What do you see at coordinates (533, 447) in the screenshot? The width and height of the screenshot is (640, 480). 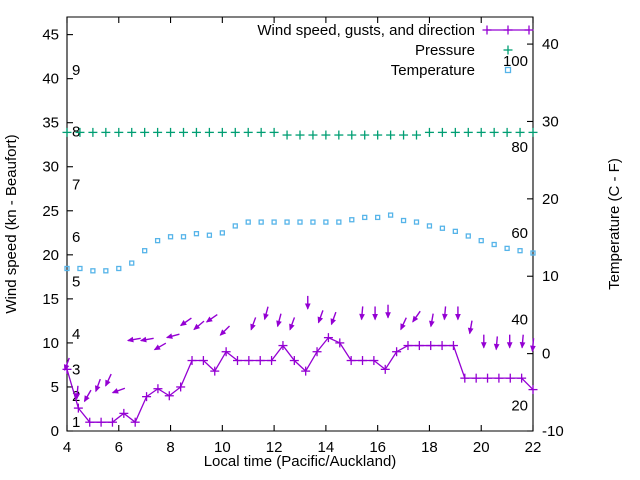 I see `x-tick-label: 22` at bounding box center [533, 447].